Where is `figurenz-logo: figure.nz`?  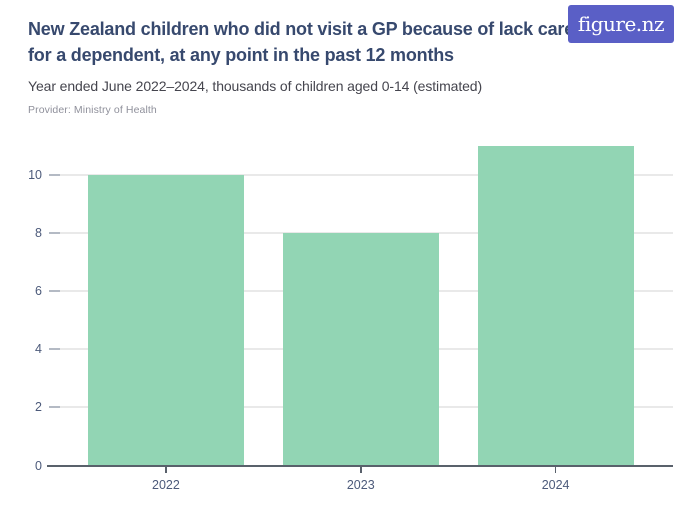
figurenz-logo: figure.nz is located at coordinates (621, 24).